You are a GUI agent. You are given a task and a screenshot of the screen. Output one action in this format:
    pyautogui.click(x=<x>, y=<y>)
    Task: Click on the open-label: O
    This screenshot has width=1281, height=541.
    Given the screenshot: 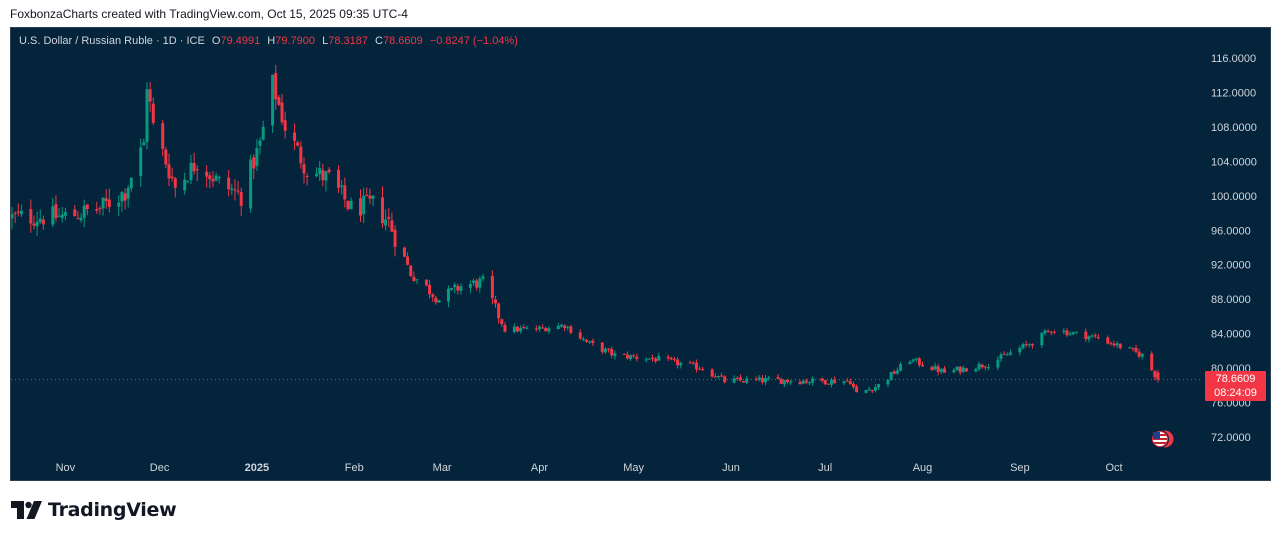 What is the action you would take?
    pyautogui.click(x=216, y=41)
    